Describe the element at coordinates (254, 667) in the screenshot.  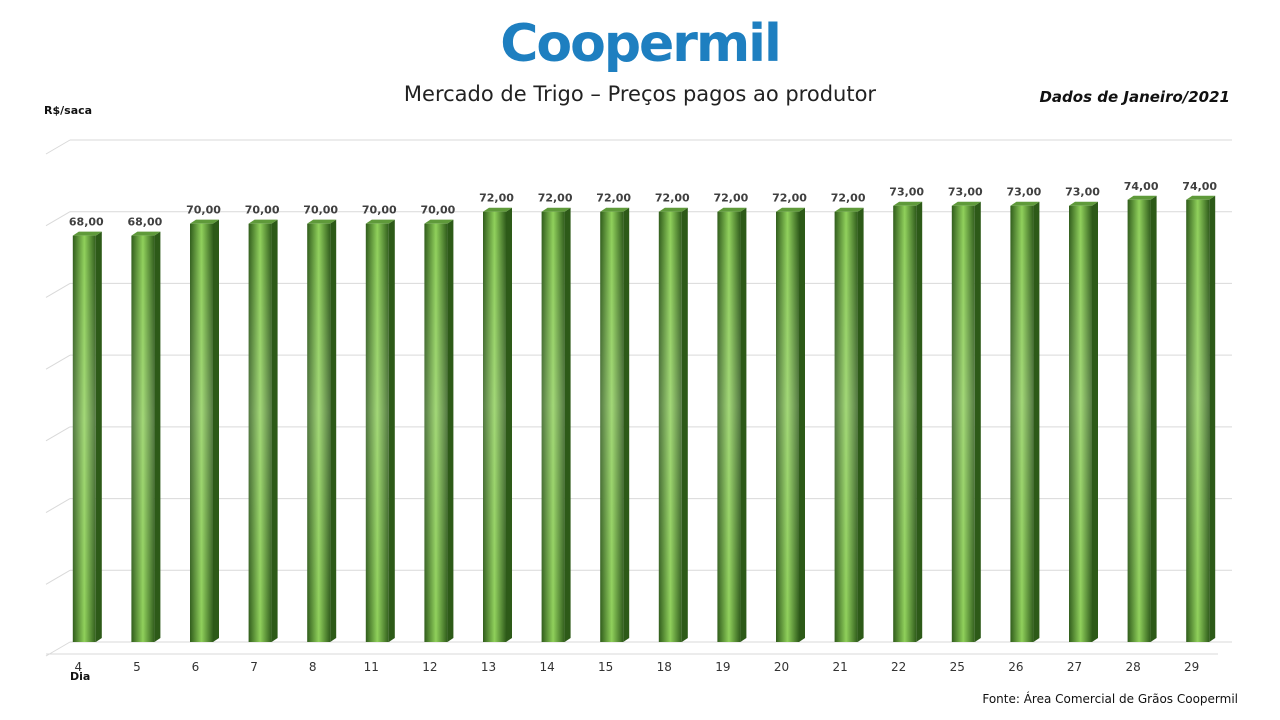
I see `x-tick-label: 7` at that location.